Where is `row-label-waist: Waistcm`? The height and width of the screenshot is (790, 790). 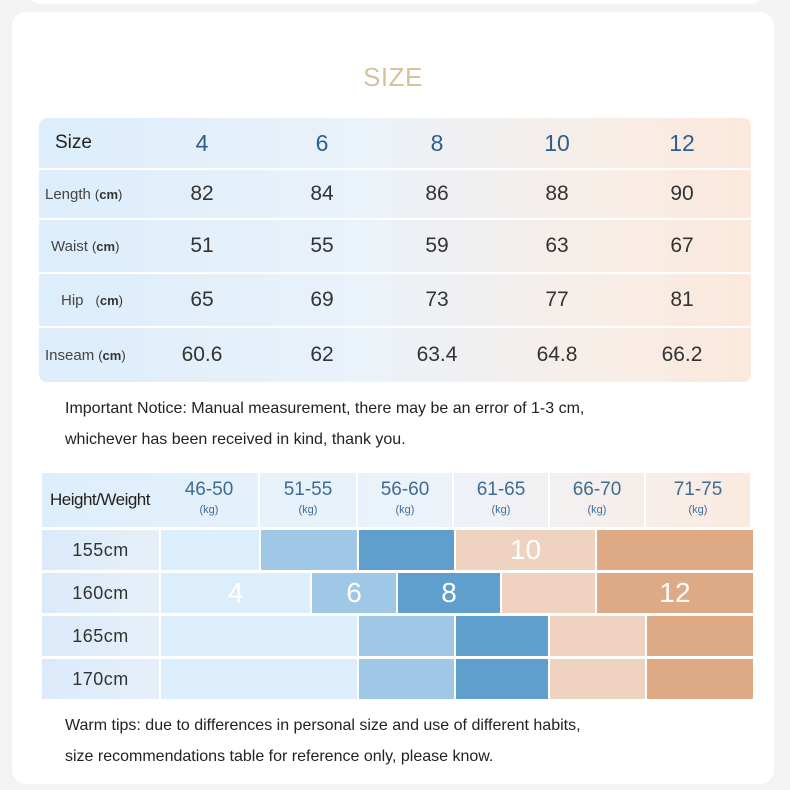
row-label-waist: Waistcm is located at coordinates (85, 246).